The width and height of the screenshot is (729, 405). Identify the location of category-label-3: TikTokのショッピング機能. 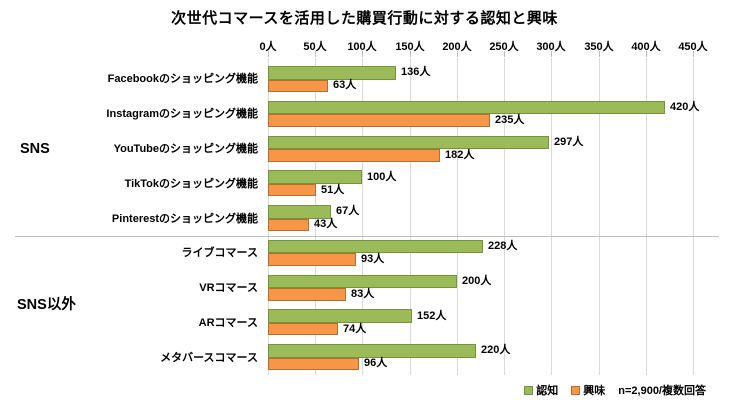
(191, 183).